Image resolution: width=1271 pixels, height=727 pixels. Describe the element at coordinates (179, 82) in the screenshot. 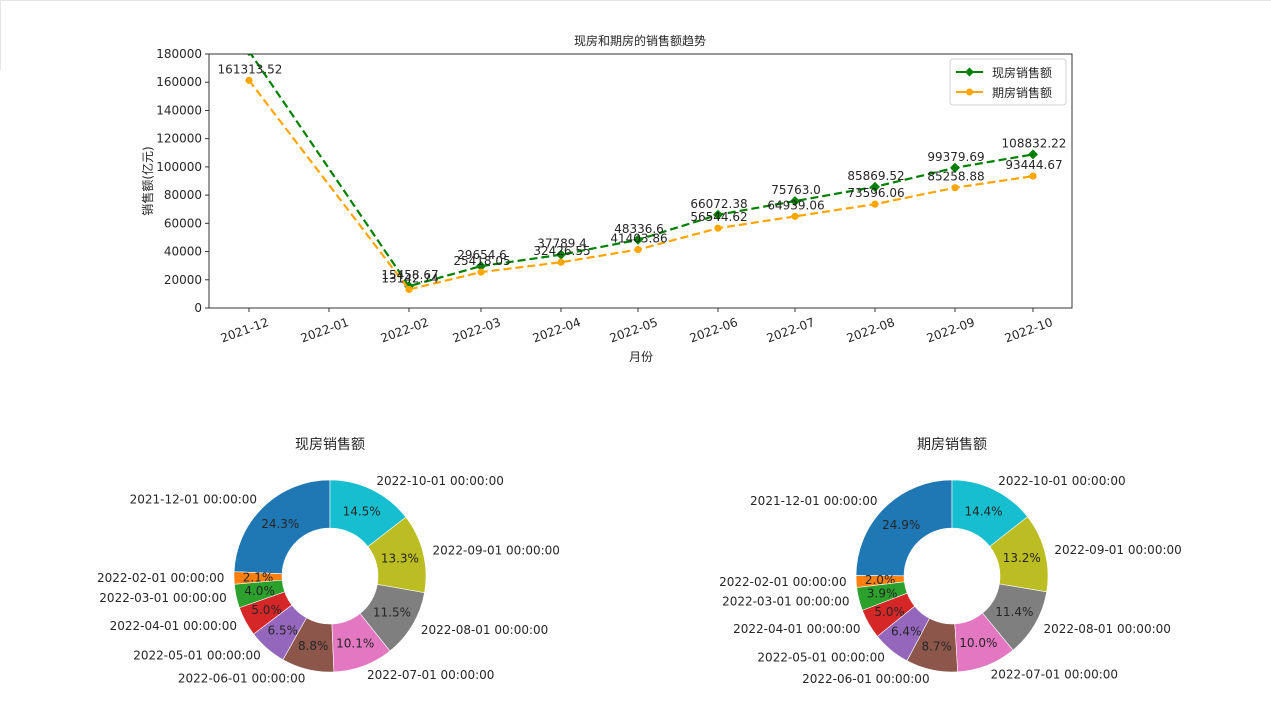

I see `y-tick-label: 160000` at that location.